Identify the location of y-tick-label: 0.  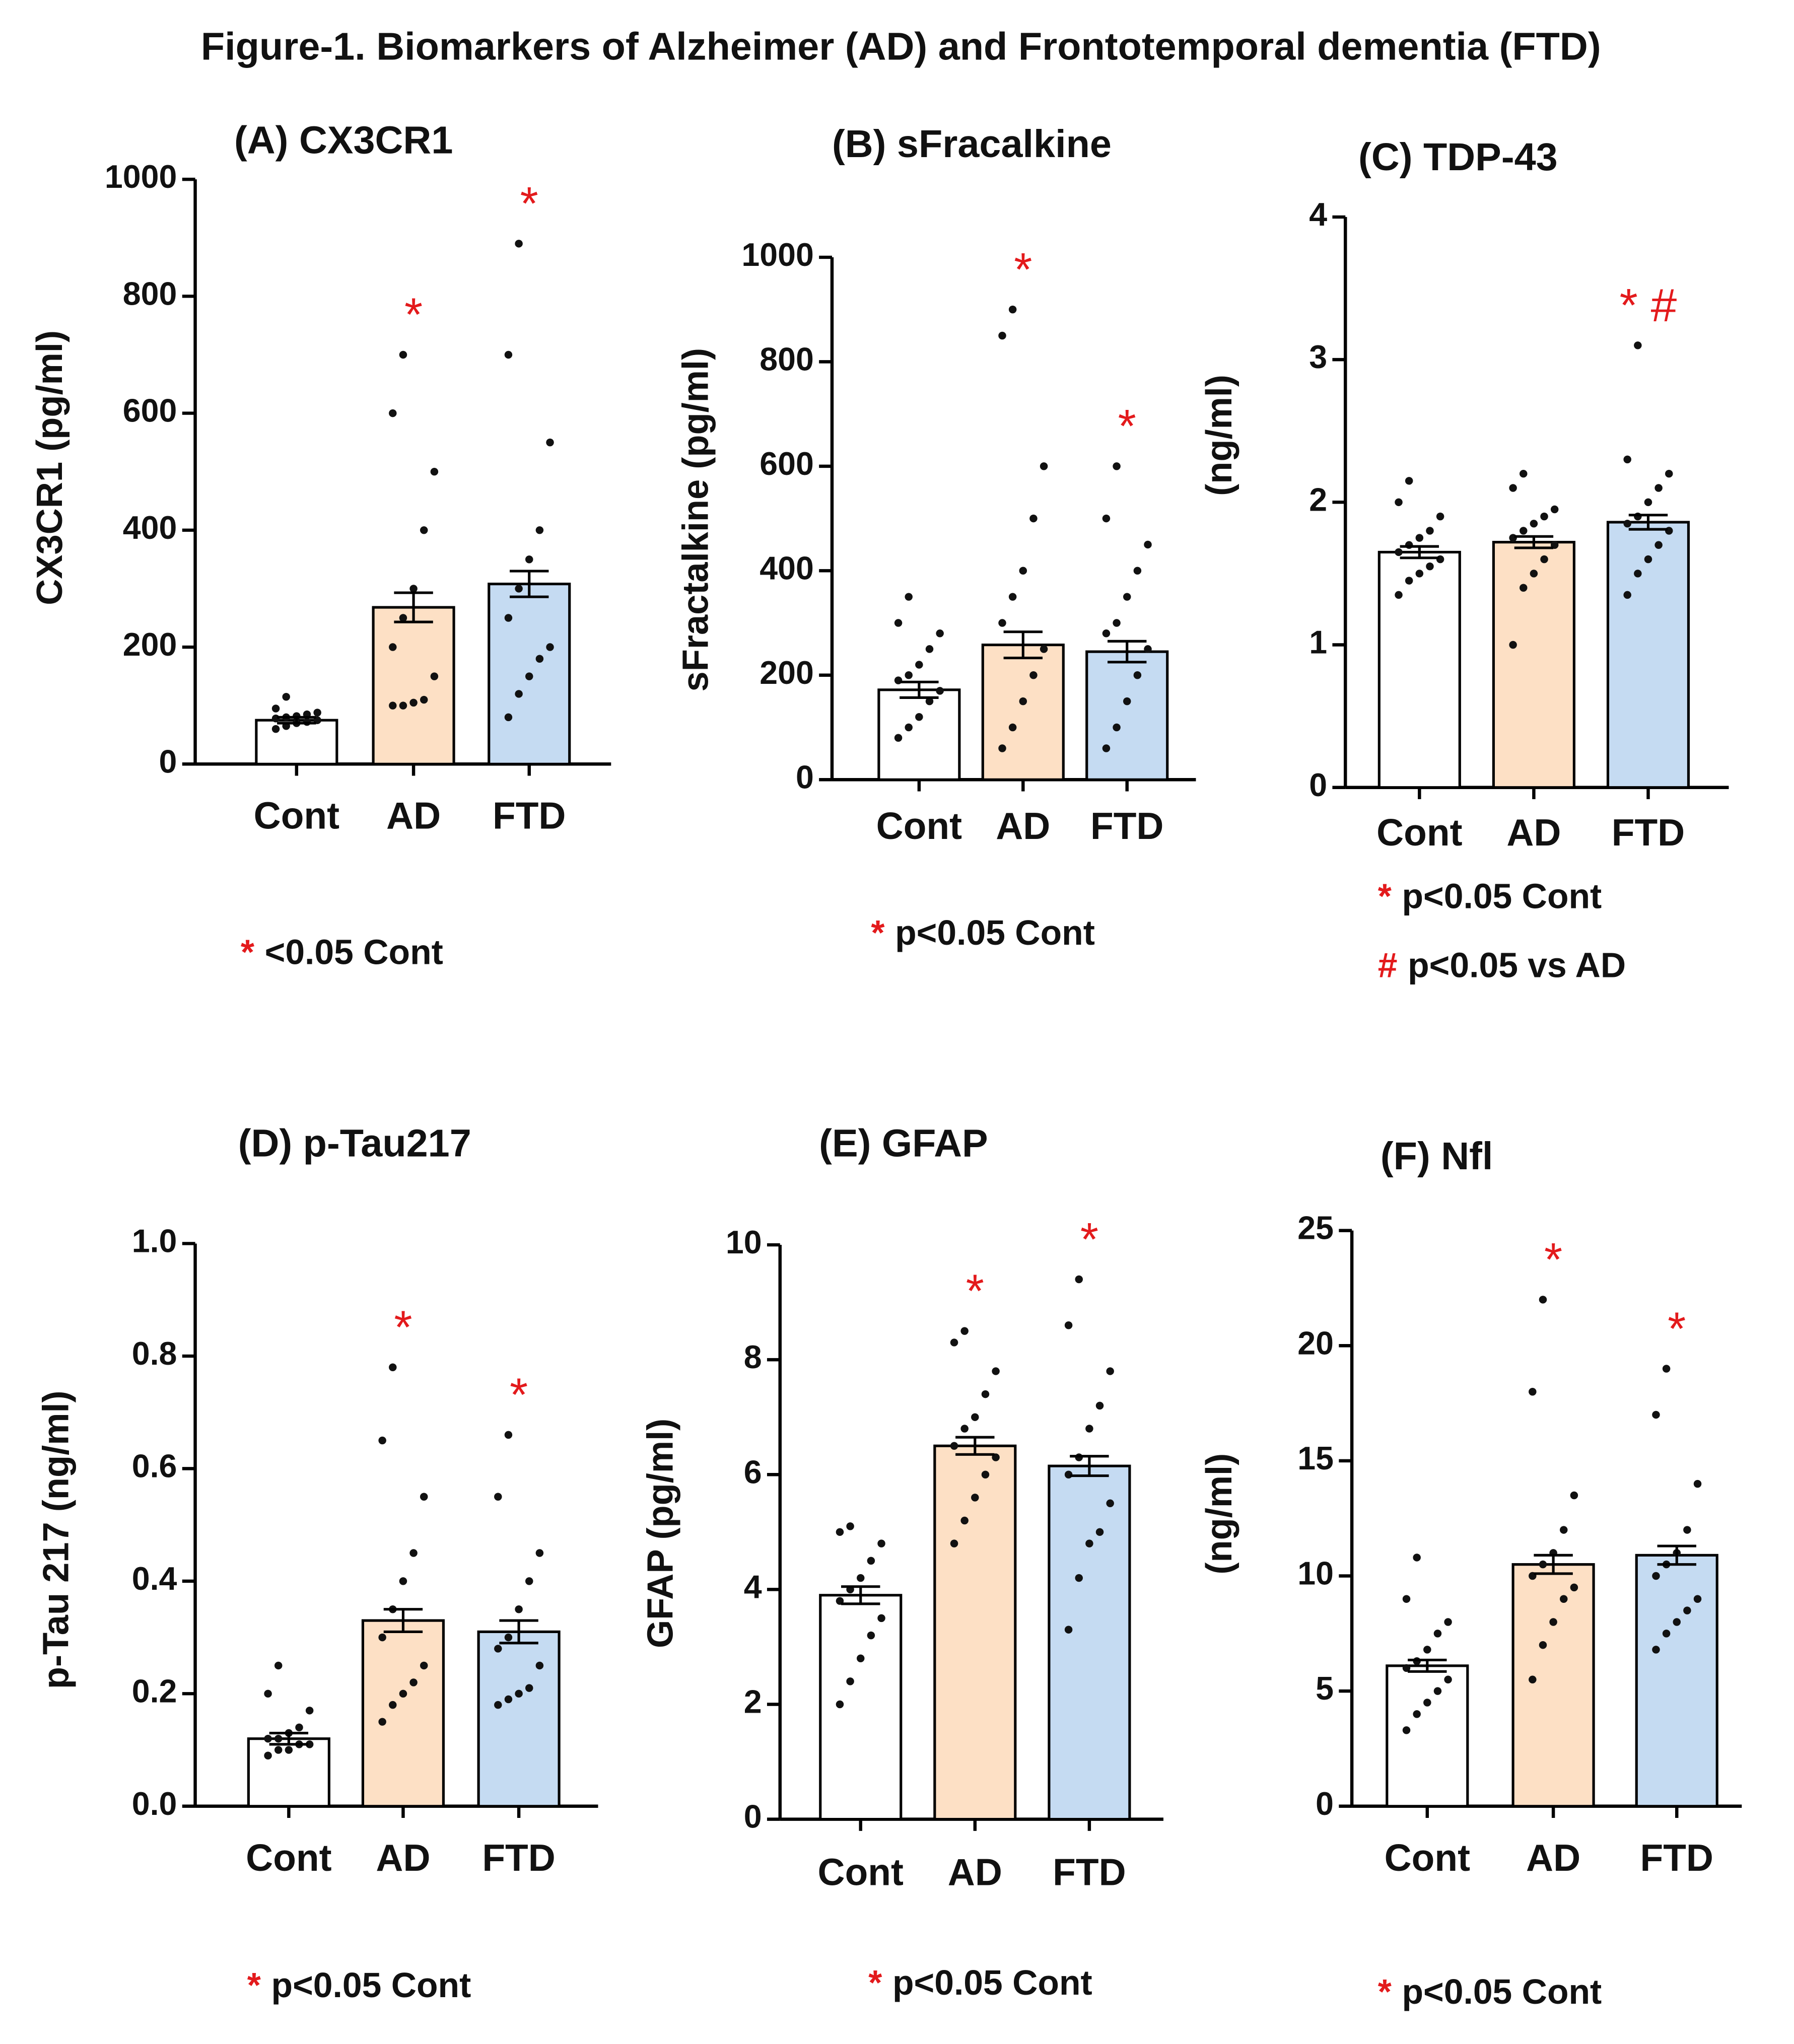
(168, 761).